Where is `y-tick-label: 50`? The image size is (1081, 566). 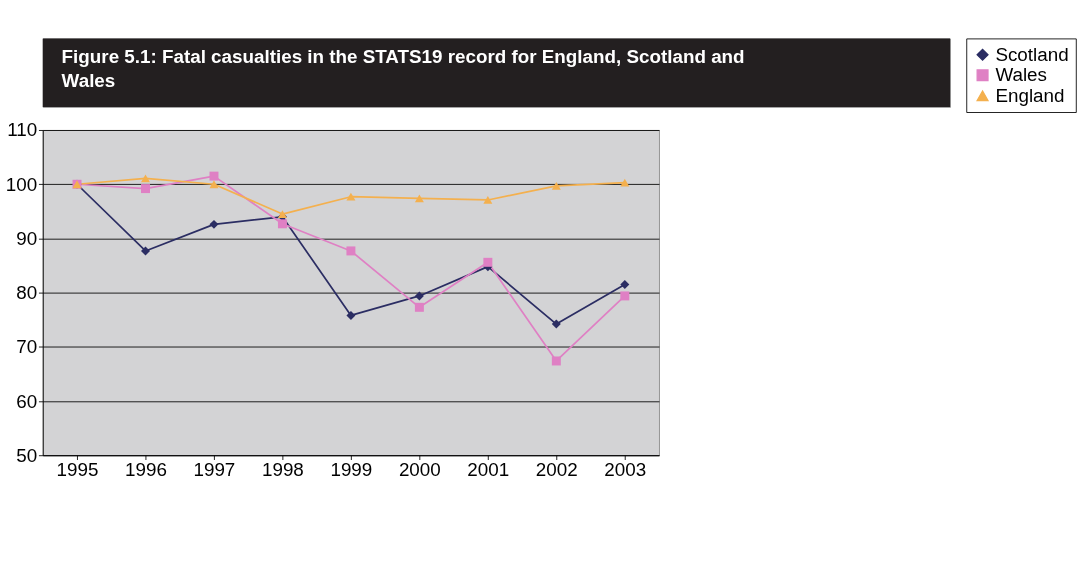
y-tick-label: 50 is located at coordinates (27, 455).